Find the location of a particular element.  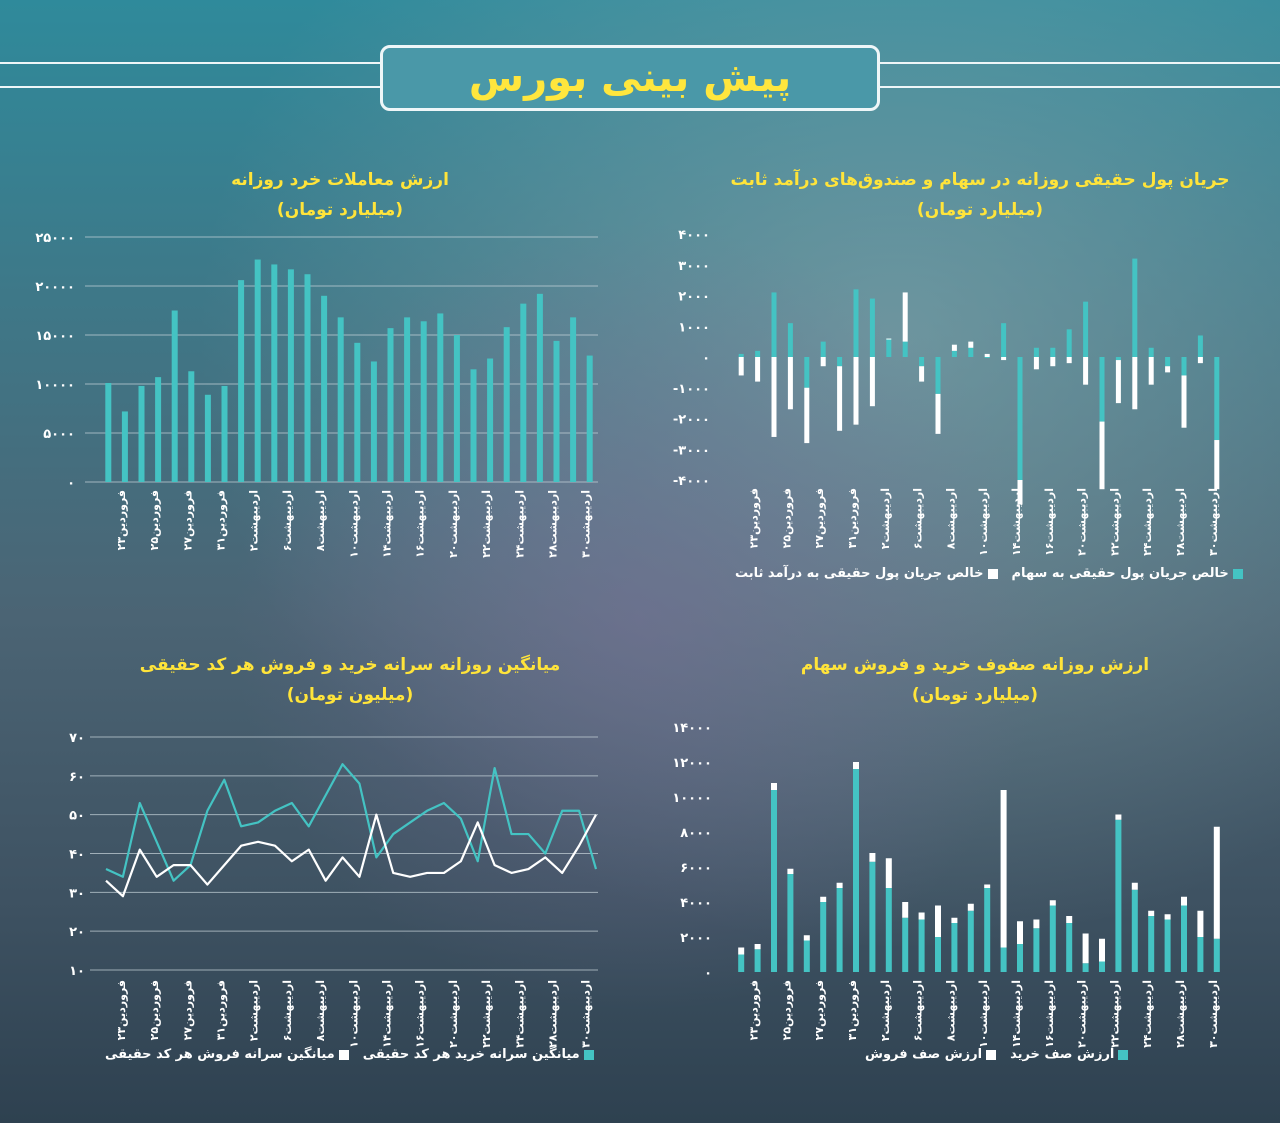

flow-xtick-5: اردیبهشت۶ is located at coordinates (918, 518).